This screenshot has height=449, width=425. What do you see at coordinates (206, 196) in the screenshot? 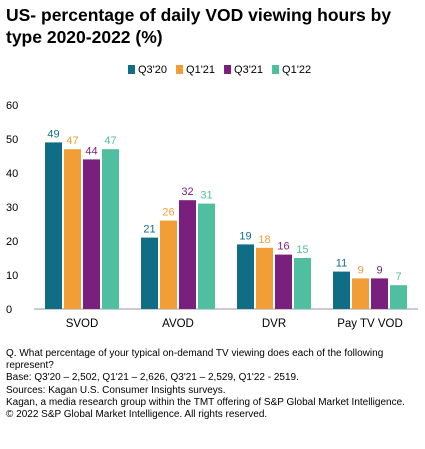
I see `data-label: 31` at bounding box center [206, 196].